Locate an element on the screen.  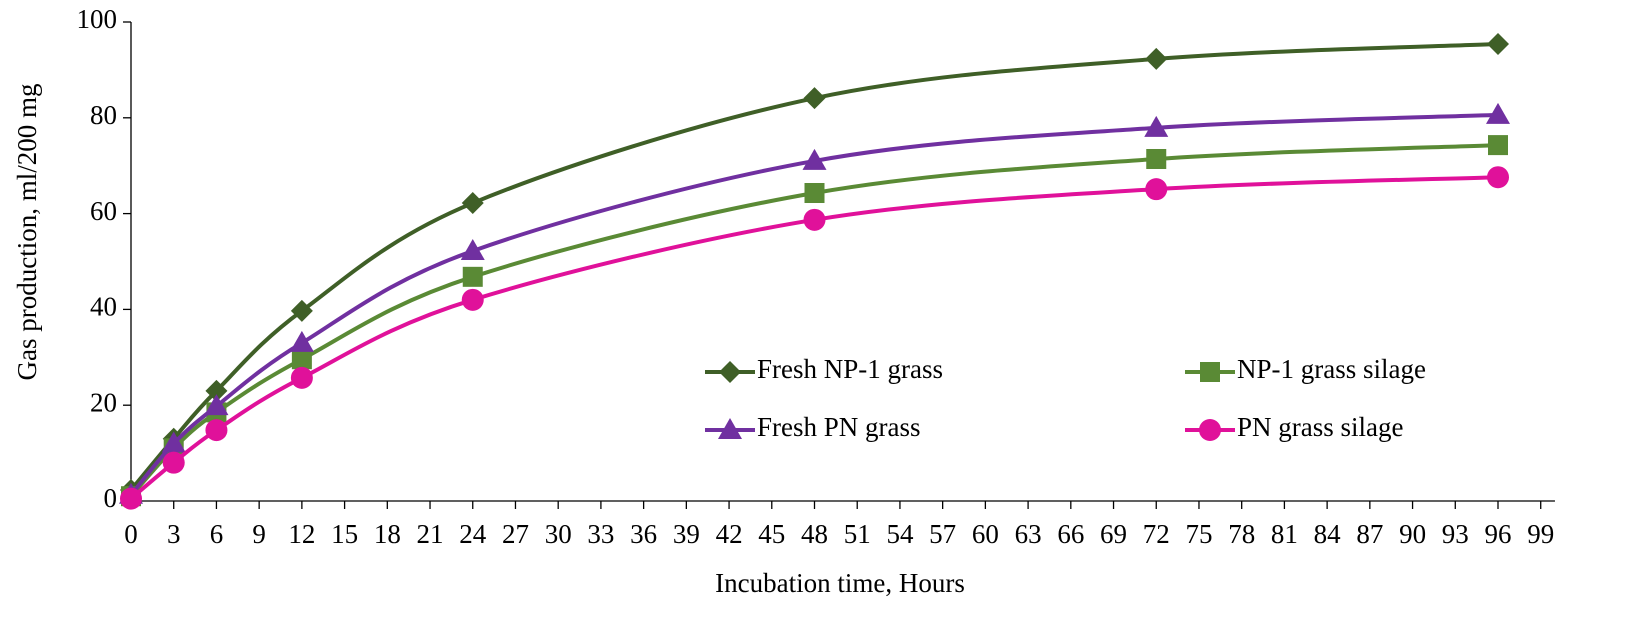
x-tick-label: 3 is located at coordinates (174, 534).